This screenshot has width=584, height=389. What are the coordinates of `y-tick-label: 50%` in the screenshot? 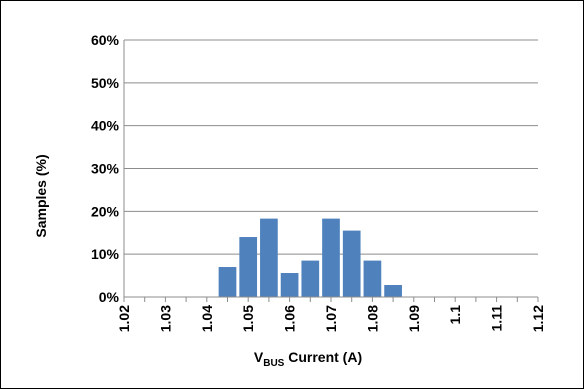 It's located at (105, 83).